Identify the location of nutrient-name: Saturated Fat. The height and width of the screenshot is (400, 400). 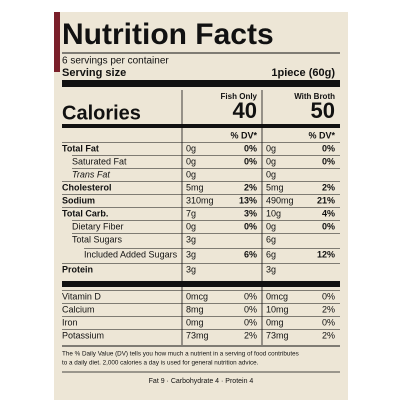
(99, 161).